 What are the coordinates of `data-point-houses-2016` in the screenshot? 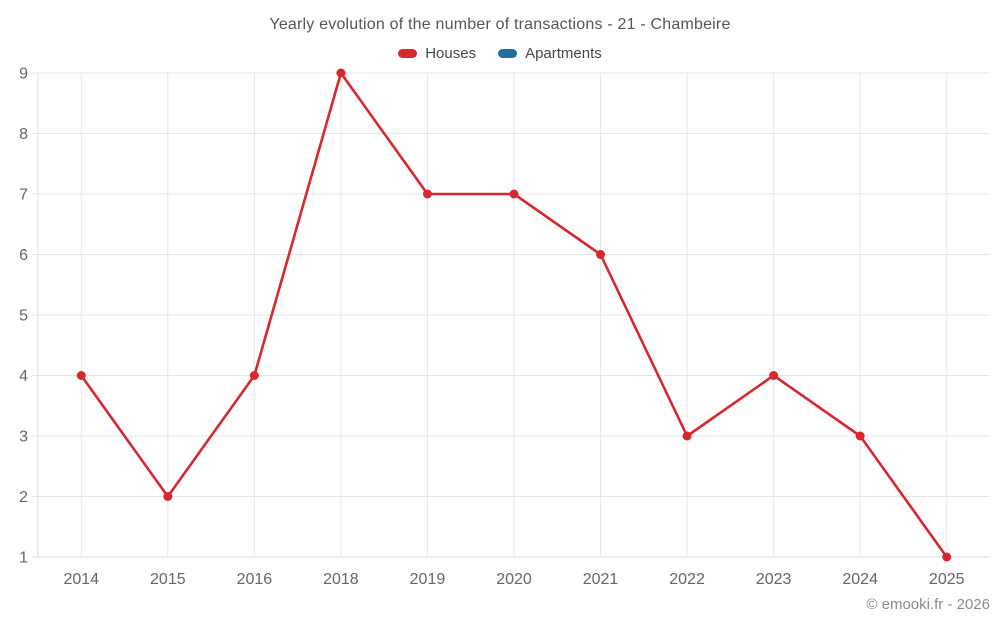 It's located at (254, 375).